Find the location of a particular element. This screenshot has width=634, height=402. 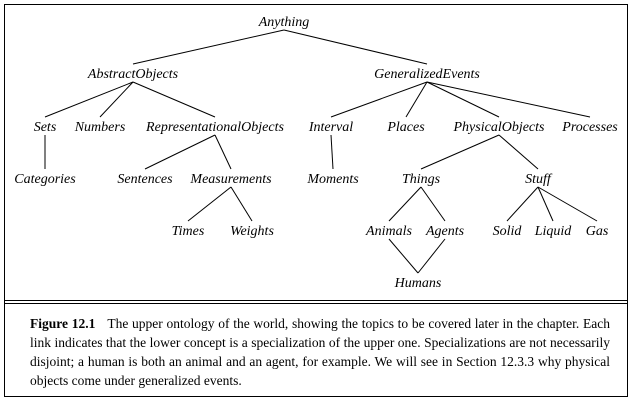

edge-generalizedevents-places is located at coordinates (416, 99).